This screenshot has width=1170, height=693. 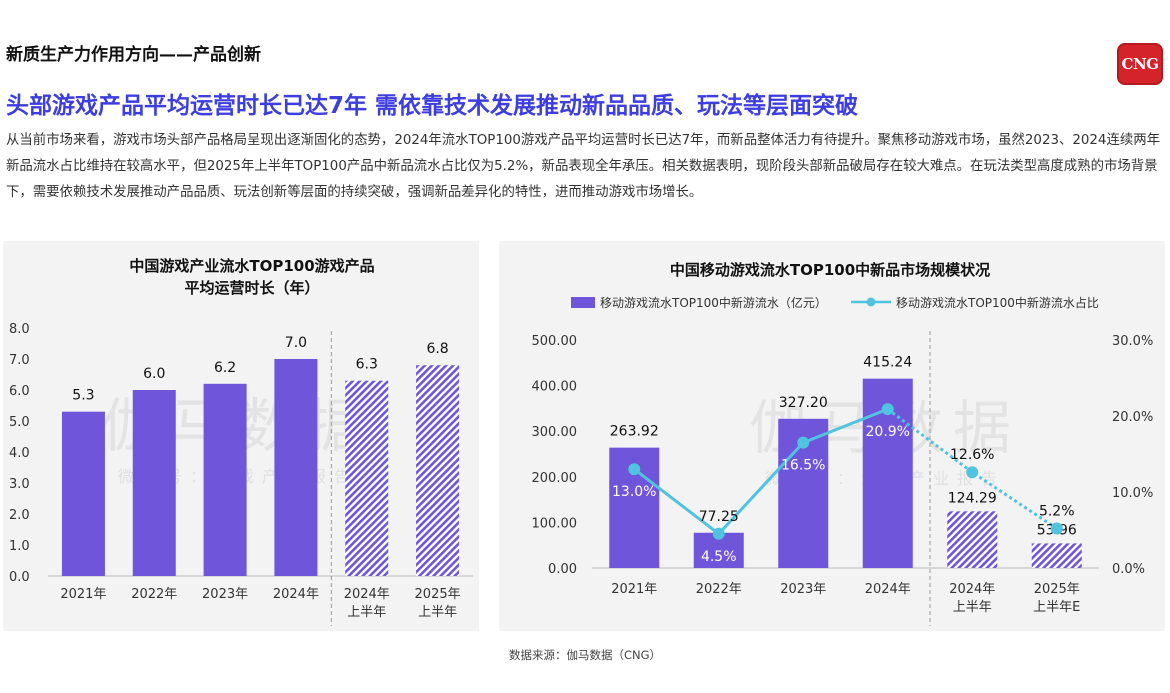 What do you see at coordinates (555, 478) in the screenshot?
I see `y-left-tick-label: 200.00` at bounding box center [555, 478].